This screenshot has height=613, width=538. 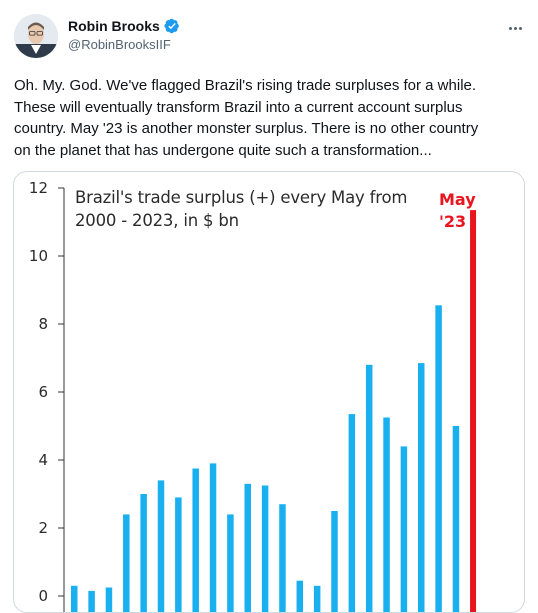 What do you see at coordinates (43, 596) in the screenshot?
I see `y-tick-label: 0` at bounding box center [43, 596].